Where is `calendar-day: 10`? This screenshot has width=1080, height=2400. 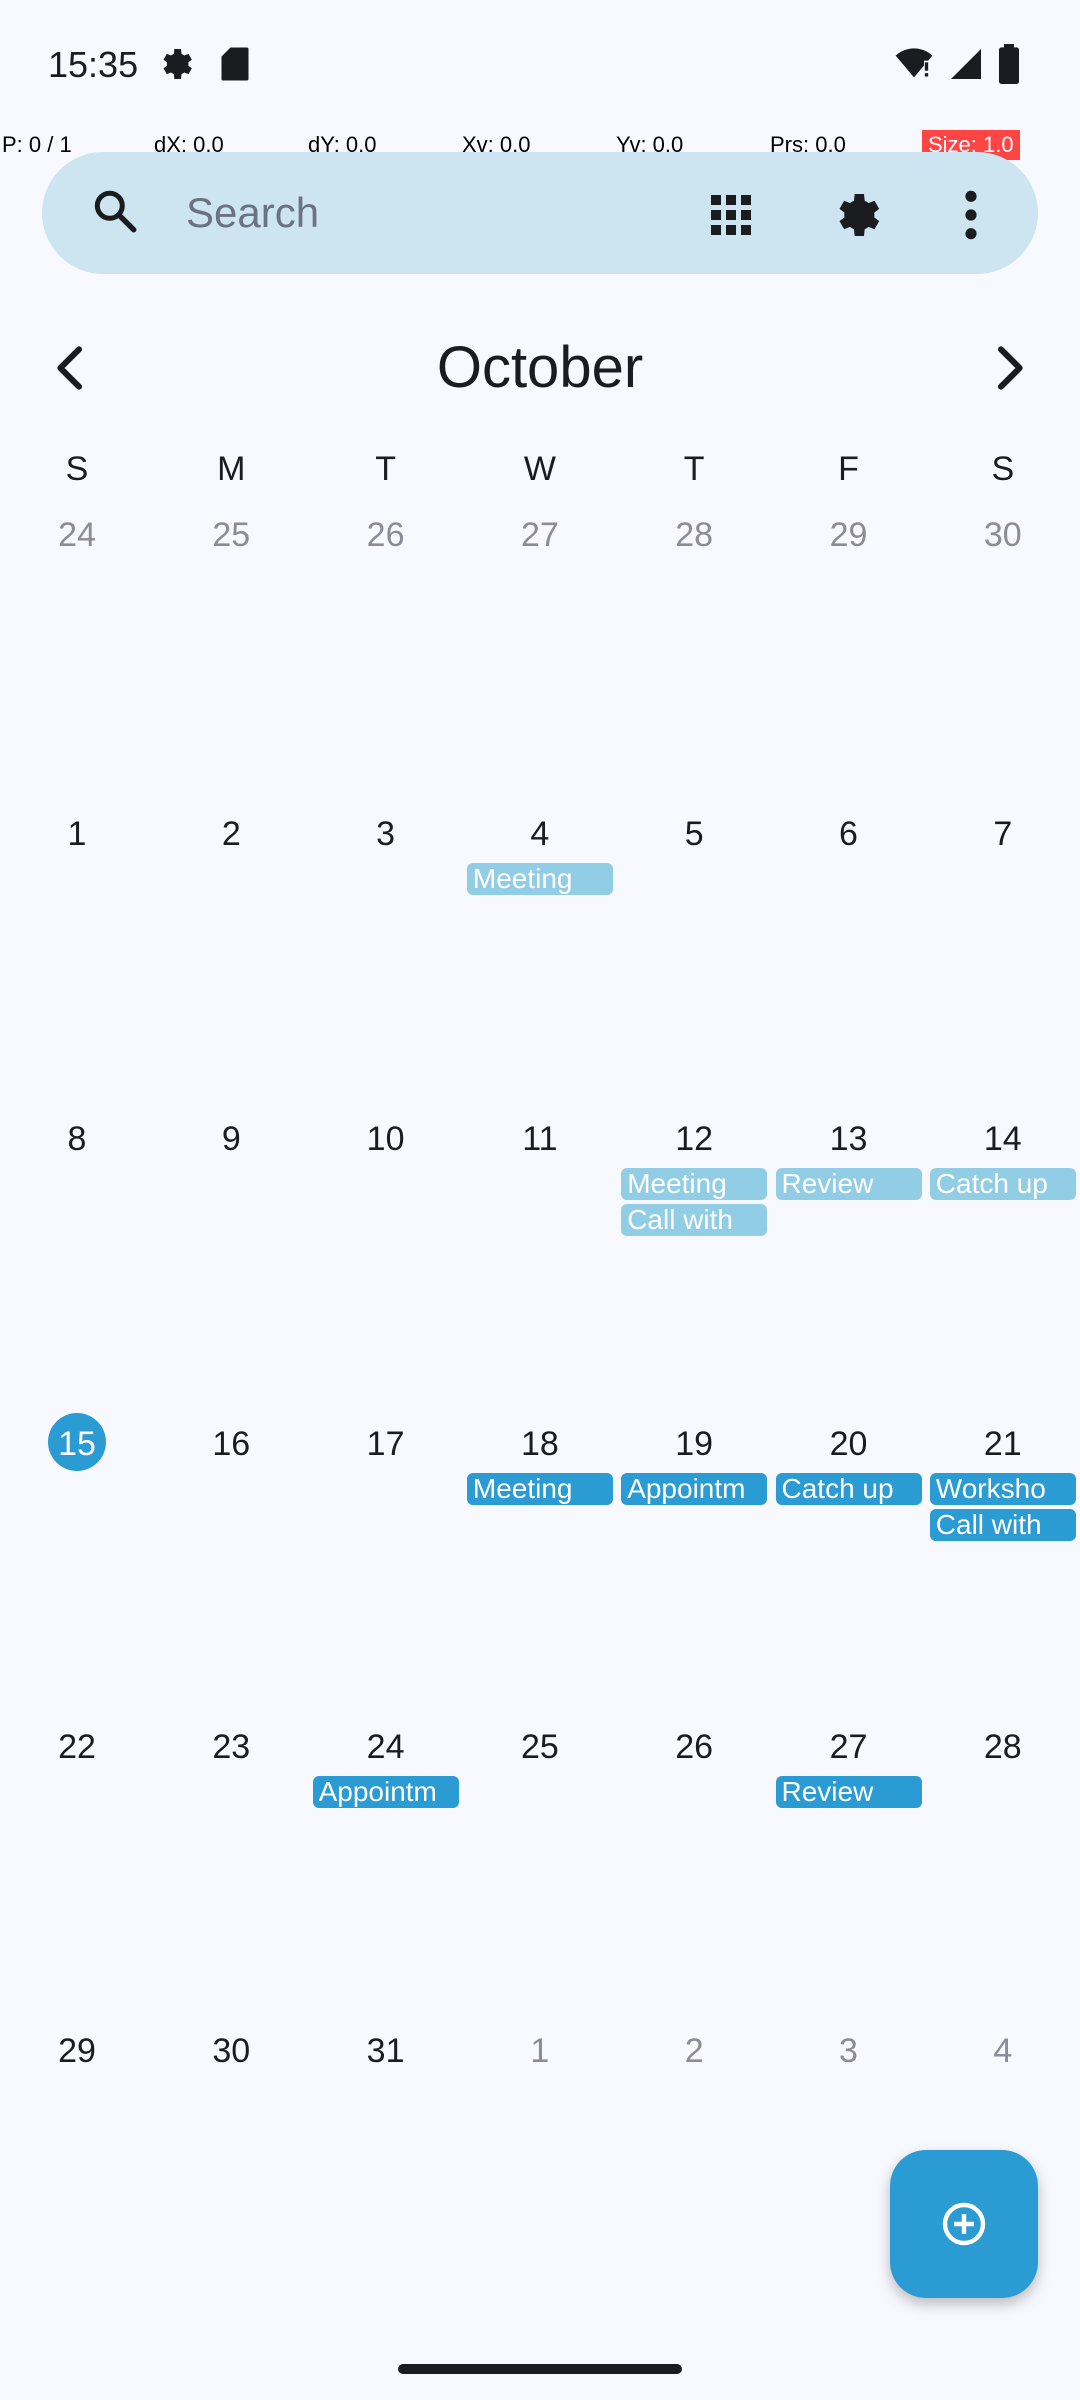
calendar-day: 10 is located at coordinates (386, 1139).